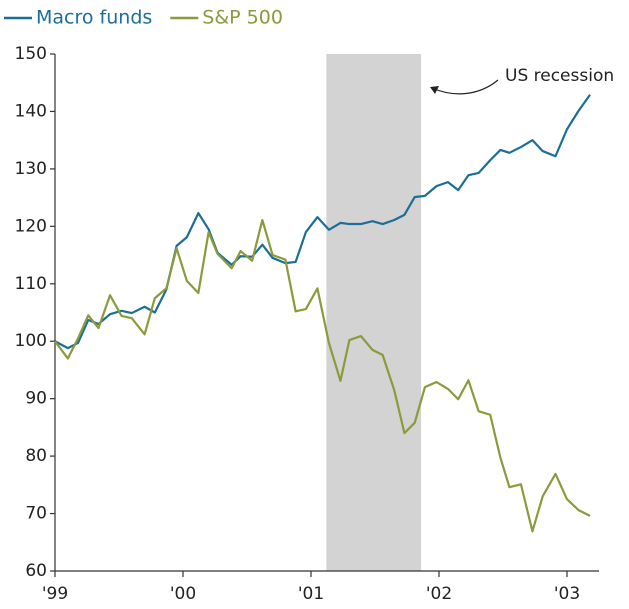 This screenshot has width=629, height=609. What do you see at coordinates (36, 571) in the screenshot?
I see `y-tick-label: 60` at bounding box center [36, 571].